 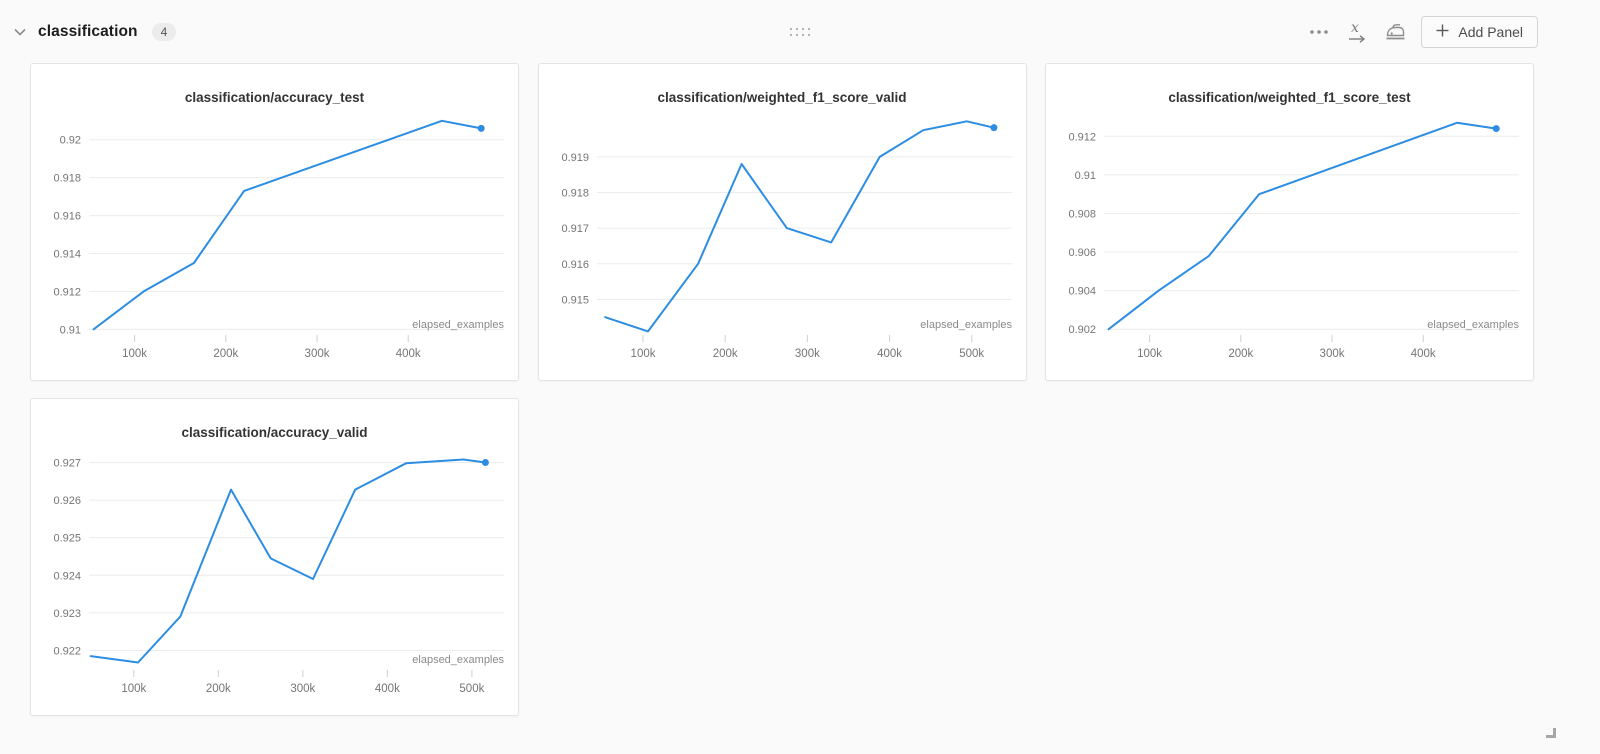 I want to click on svg-text: 0.902, so click(x=1082, y=330).